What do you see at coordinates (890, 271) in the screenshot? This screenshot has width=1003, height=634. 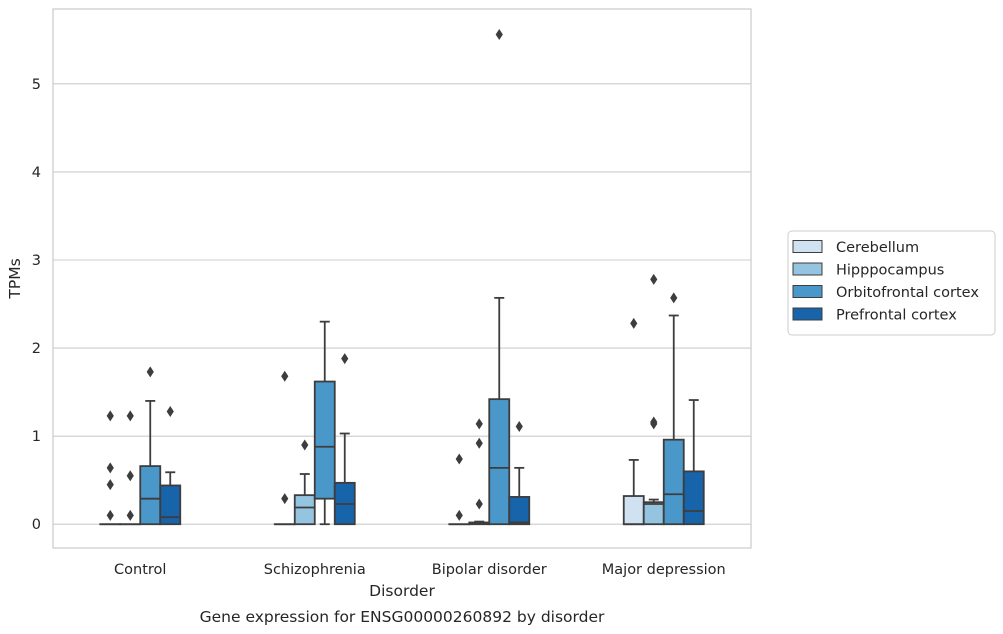 I see `legend-label: Hipppocampus` at bounding box center [890, 271].